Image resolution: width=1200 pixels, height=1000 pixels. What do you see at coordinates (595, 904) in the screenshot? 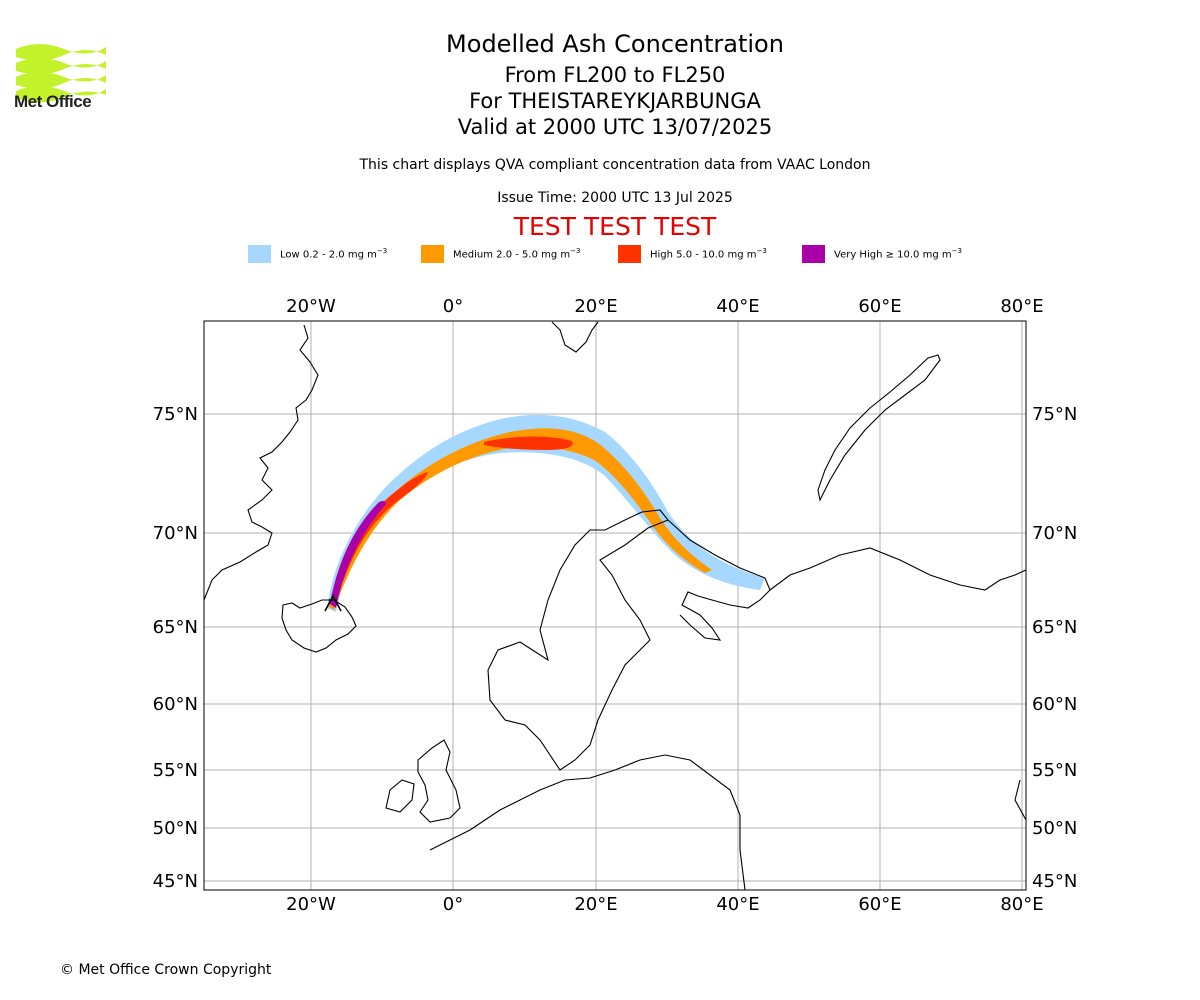
I see `lon-tick-bottom: 20°E` at bounding box center [595, 904].